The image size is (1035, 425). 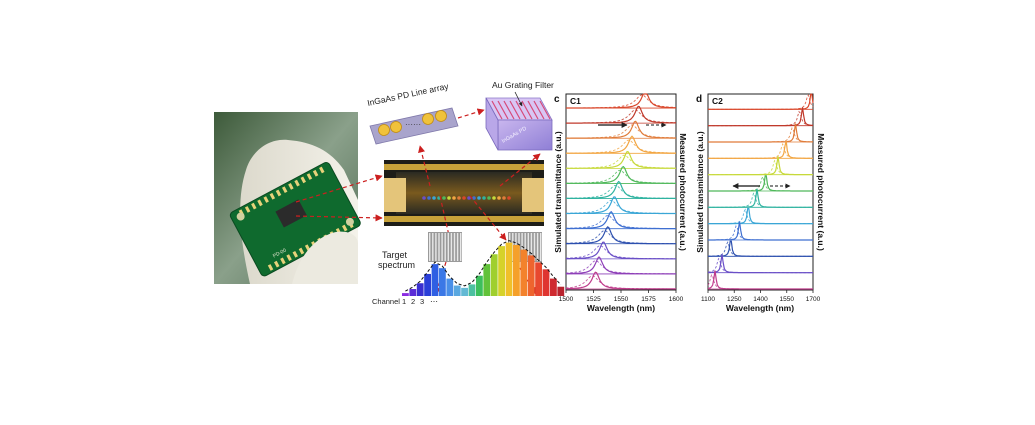 What do you see at coordinates (621, 296) in the screenshot?
I see `panel-c-ticks: 1500 1525 1550 1575 1600` at bounding box center [621, 296].